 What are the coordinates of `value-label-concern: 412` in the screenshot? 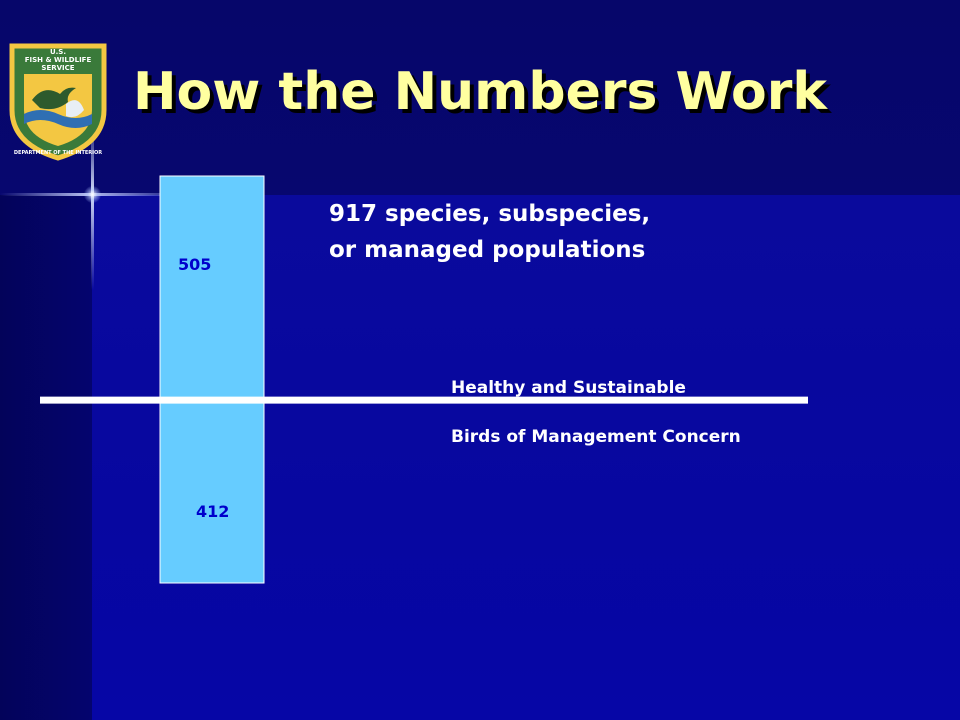 It's located at (212, 511).